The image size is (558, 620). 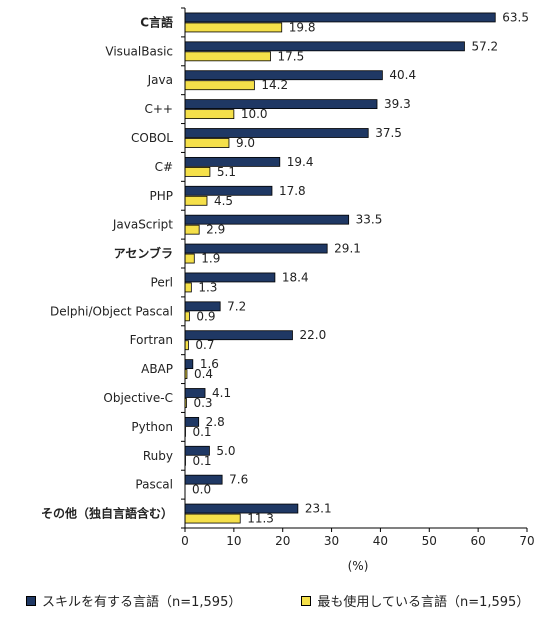 What do you see at coordinates (331, 541) in the screenshot?
I see `x-tick-label: 30` at bounding box center [331, 541].